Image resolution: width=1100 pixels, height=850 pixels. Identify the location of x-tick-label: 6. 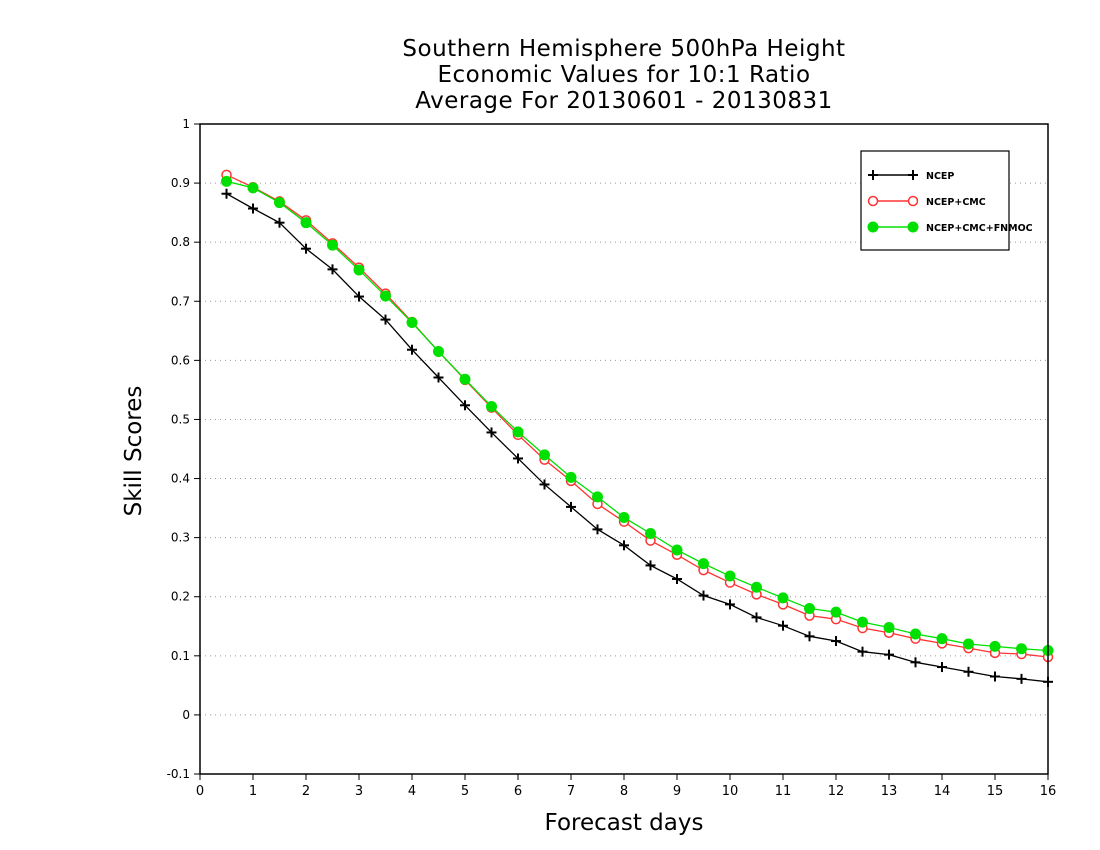
(518, 791).